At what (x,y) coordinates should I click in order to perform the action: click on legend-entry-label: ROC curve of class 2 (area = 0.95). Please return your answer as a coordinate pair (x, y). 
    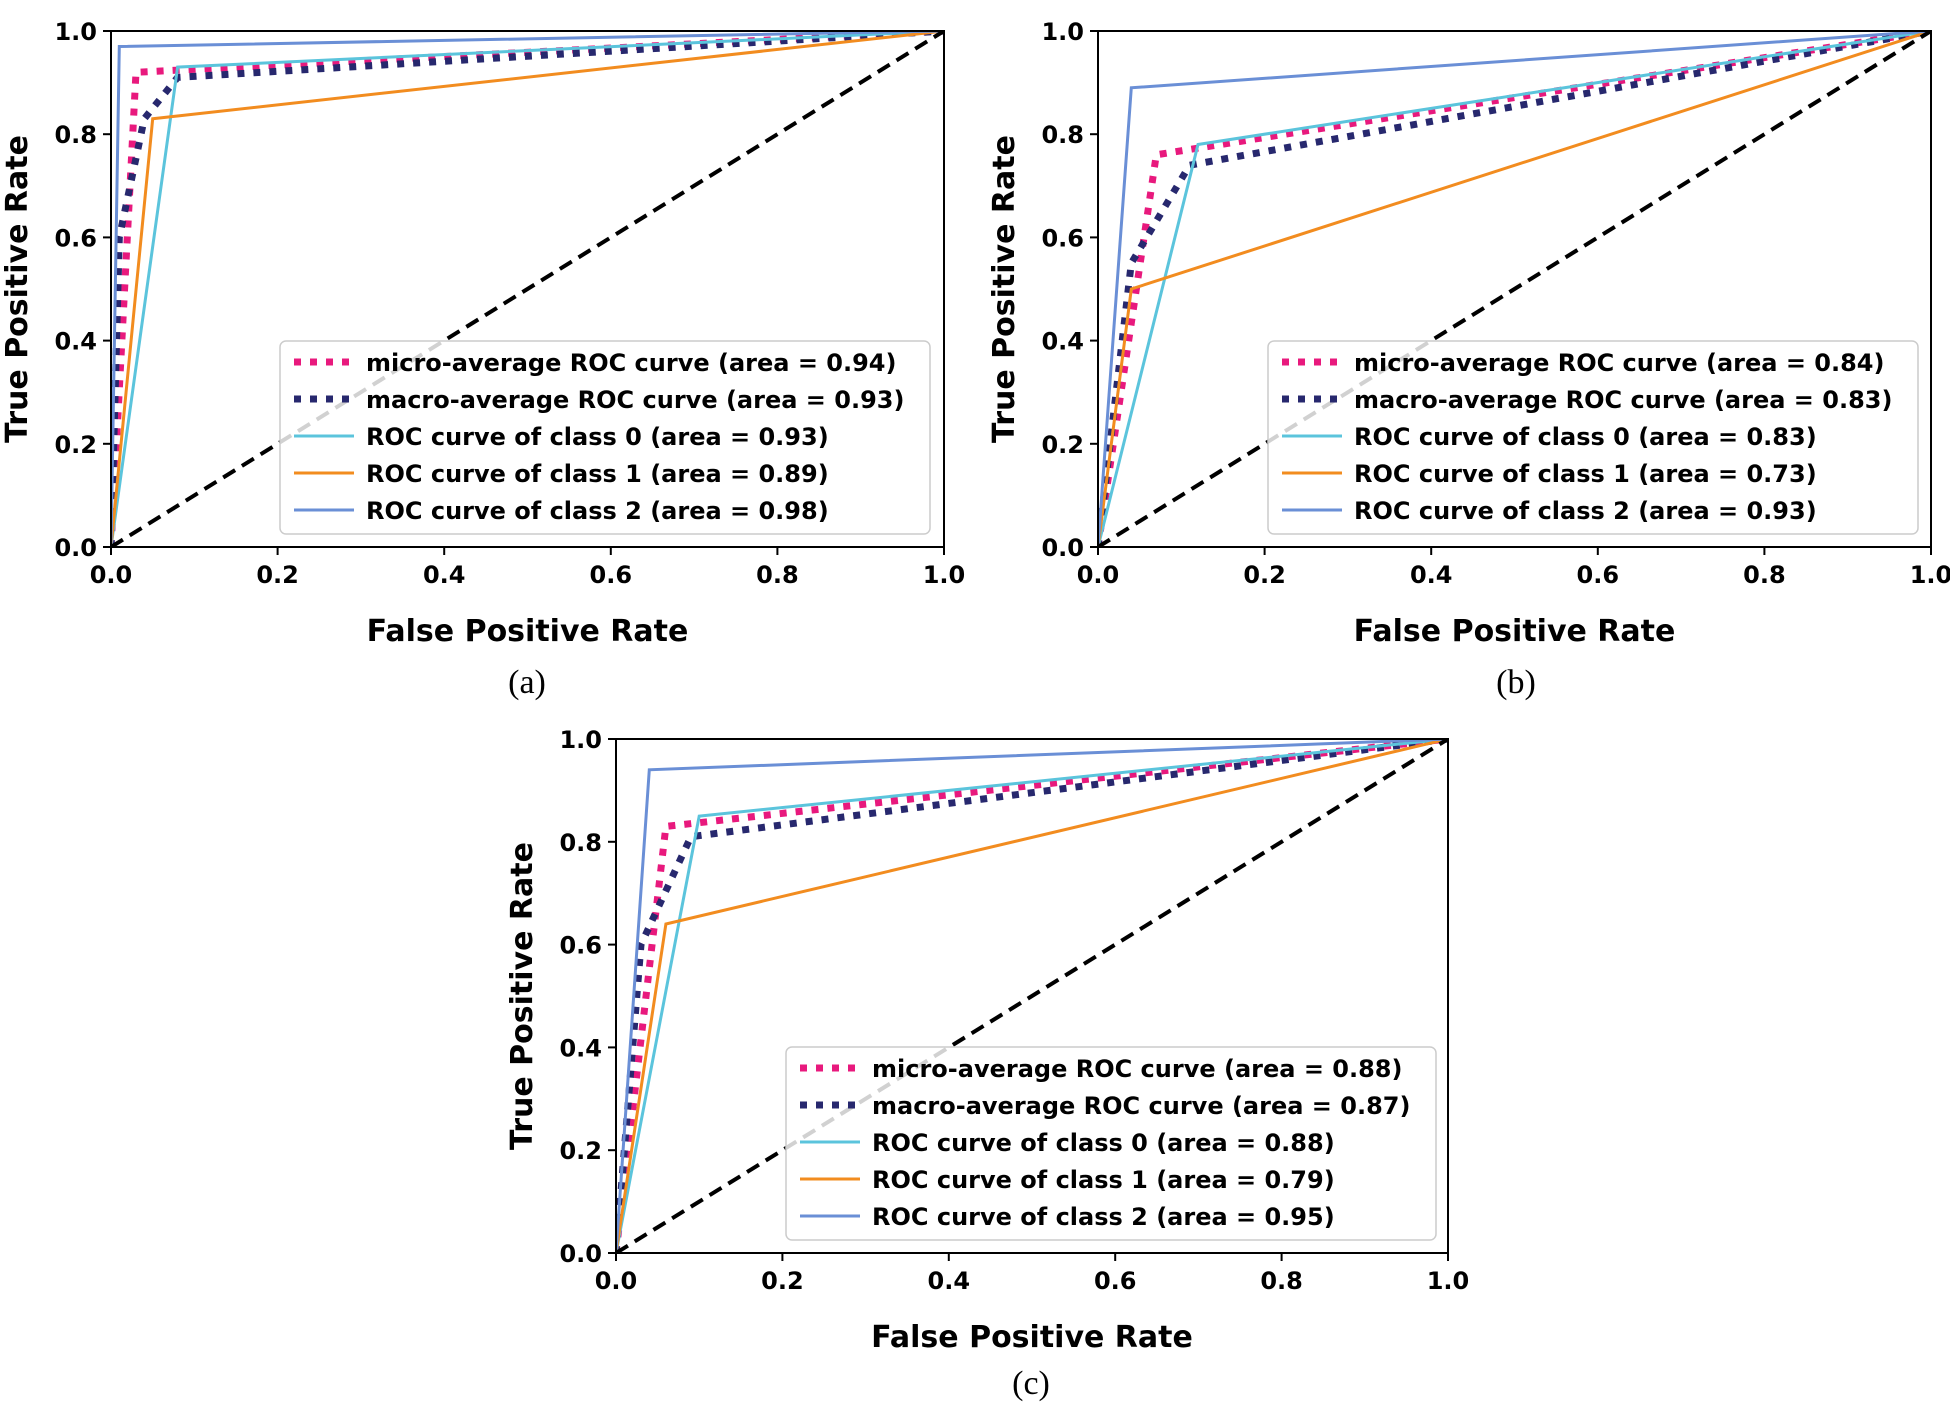
    Looking at the image, I should click on (1103, 1217).